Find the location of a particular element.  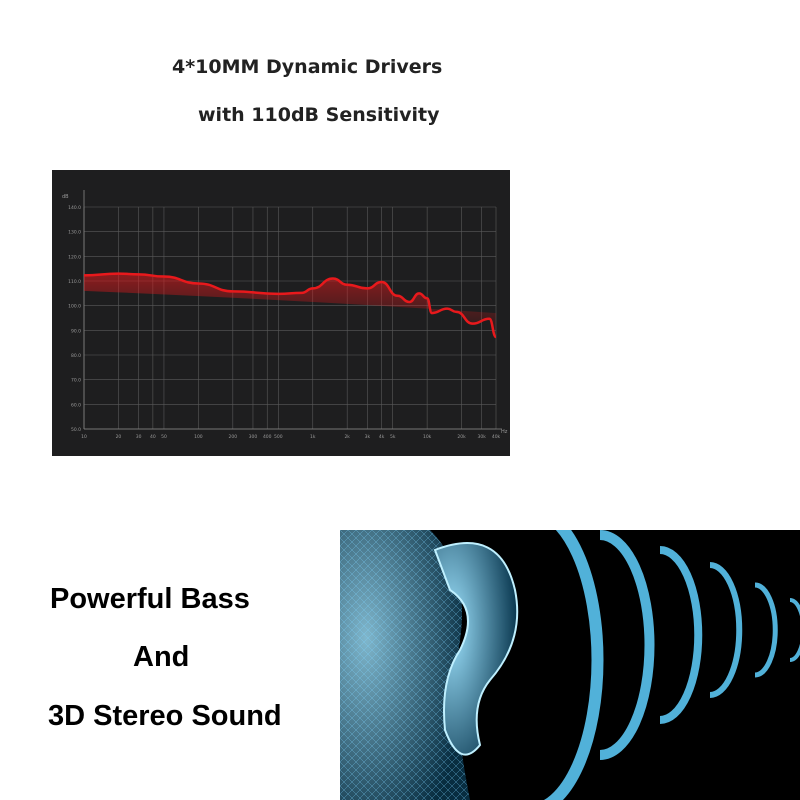

x-tick-label: 20 is located at coordinates (119, 437).